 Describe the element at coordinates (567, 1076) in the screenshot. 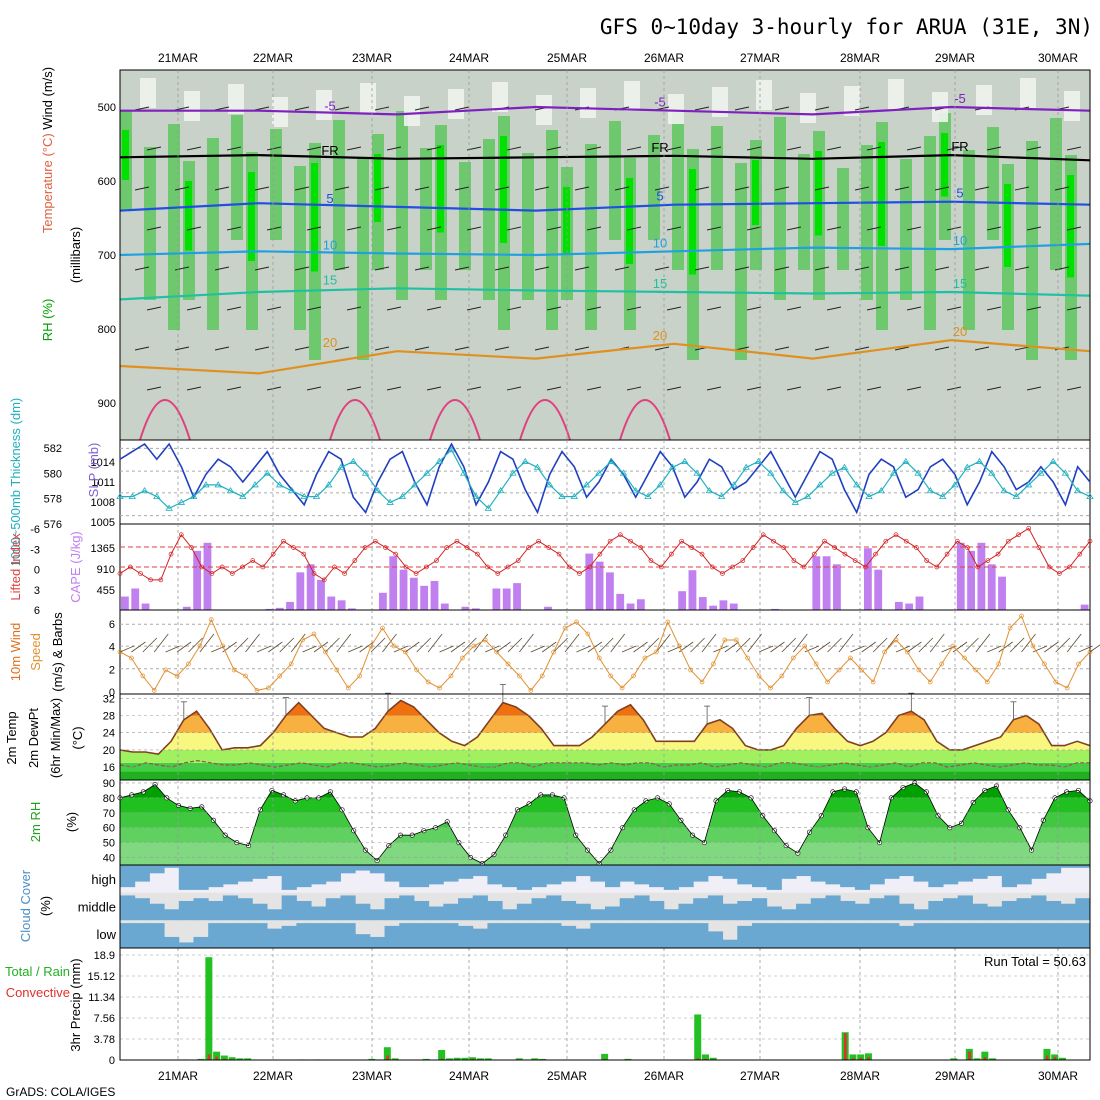

I see `date-label-bottom: 25MAR` at that location.